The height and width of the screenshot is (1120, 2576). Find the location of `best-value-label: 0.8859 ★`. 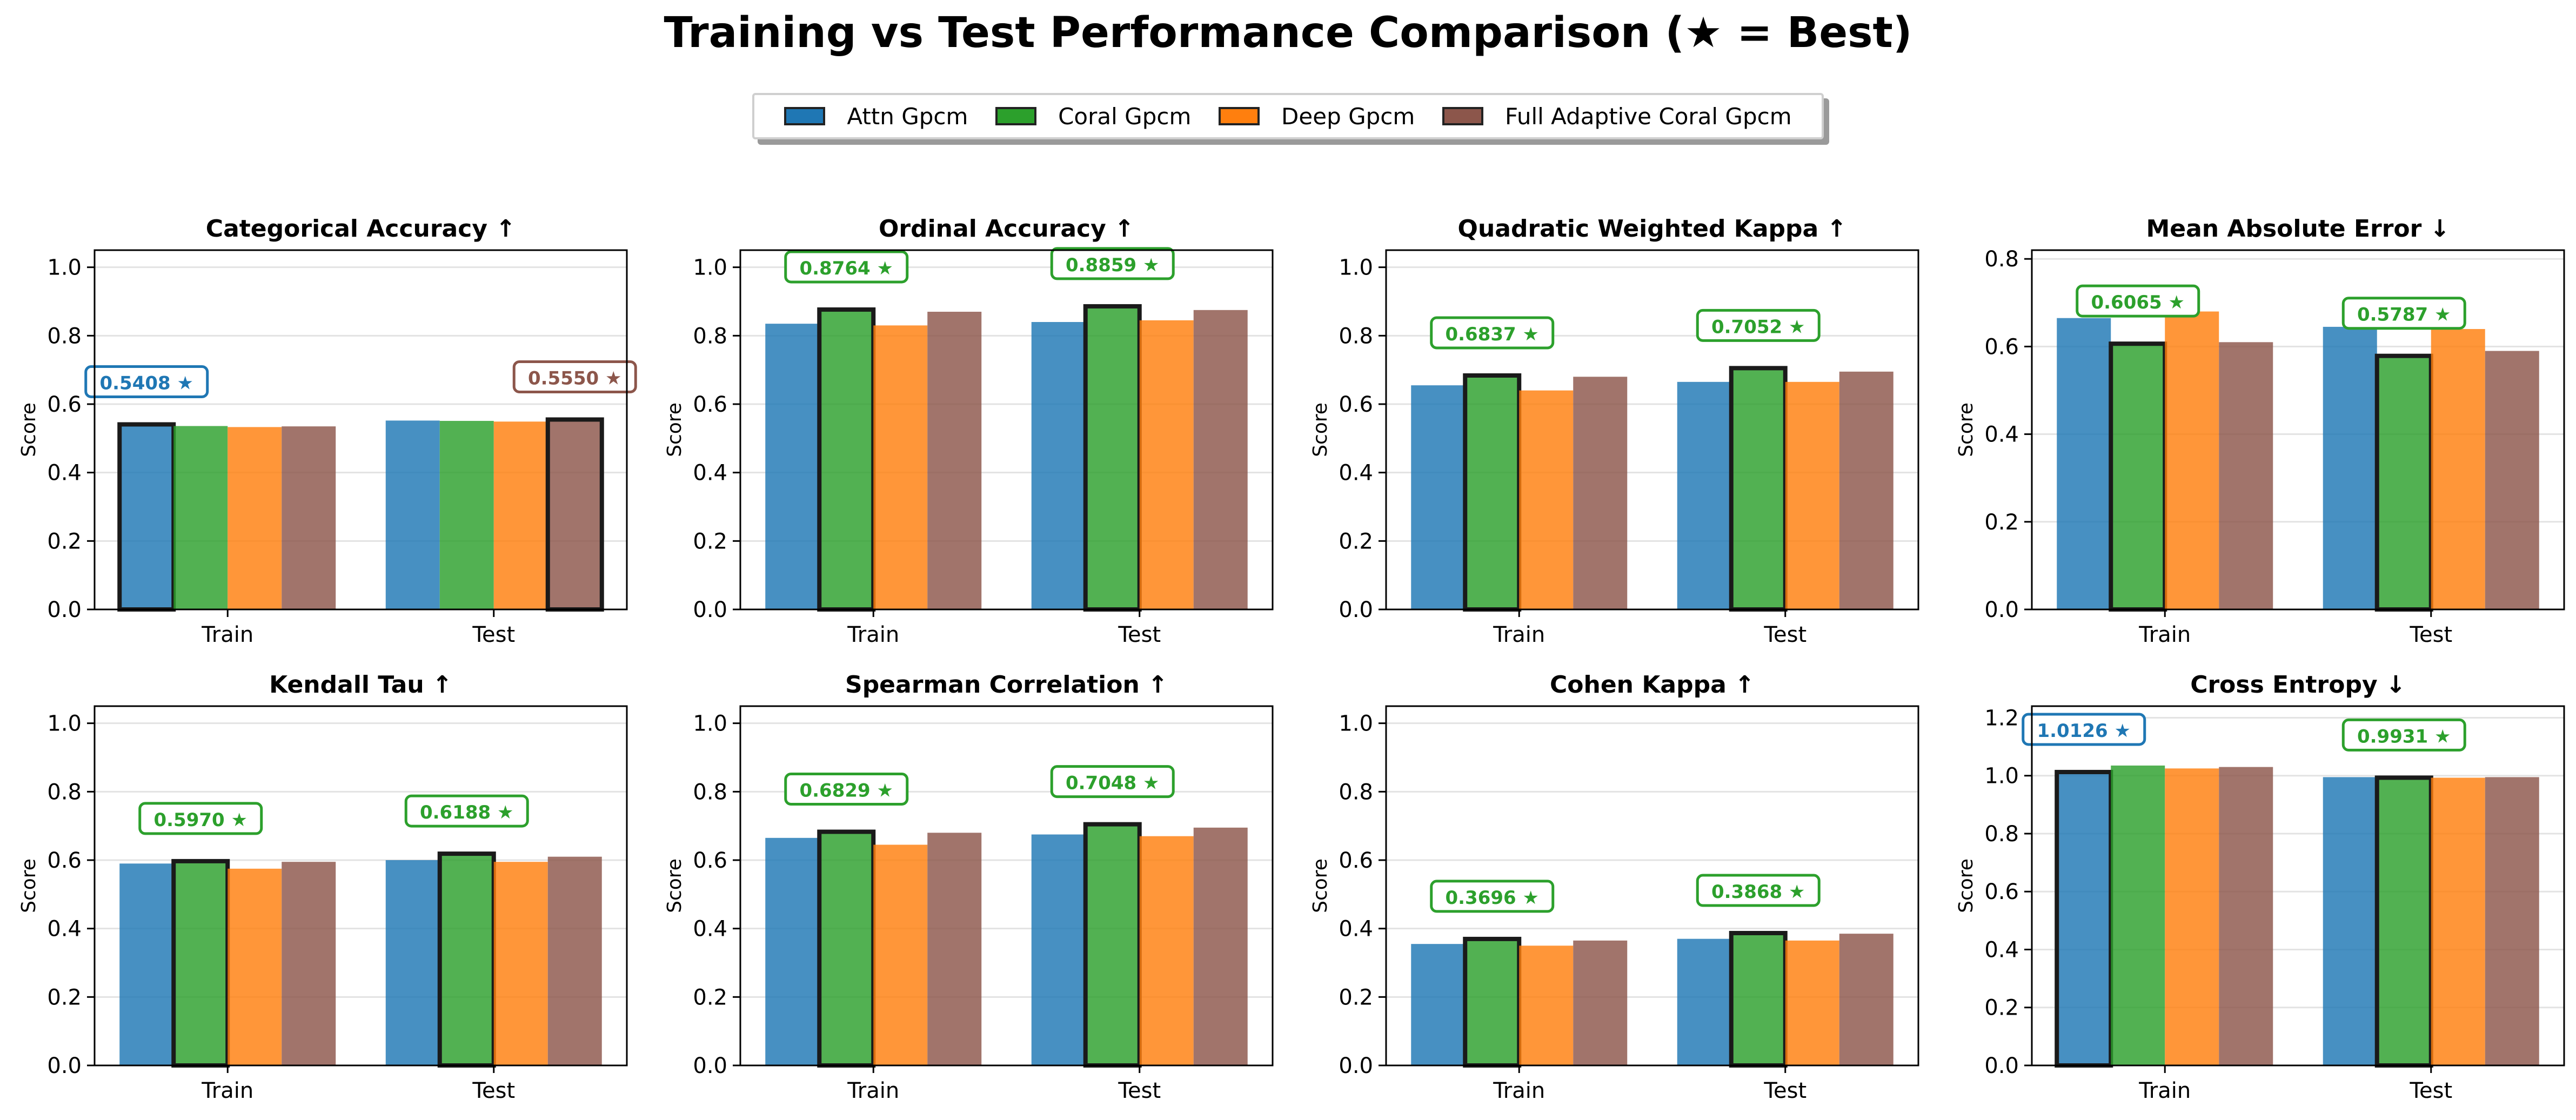

best-value-label: 0.8859 ★ is located at coordinates (1113, 265).